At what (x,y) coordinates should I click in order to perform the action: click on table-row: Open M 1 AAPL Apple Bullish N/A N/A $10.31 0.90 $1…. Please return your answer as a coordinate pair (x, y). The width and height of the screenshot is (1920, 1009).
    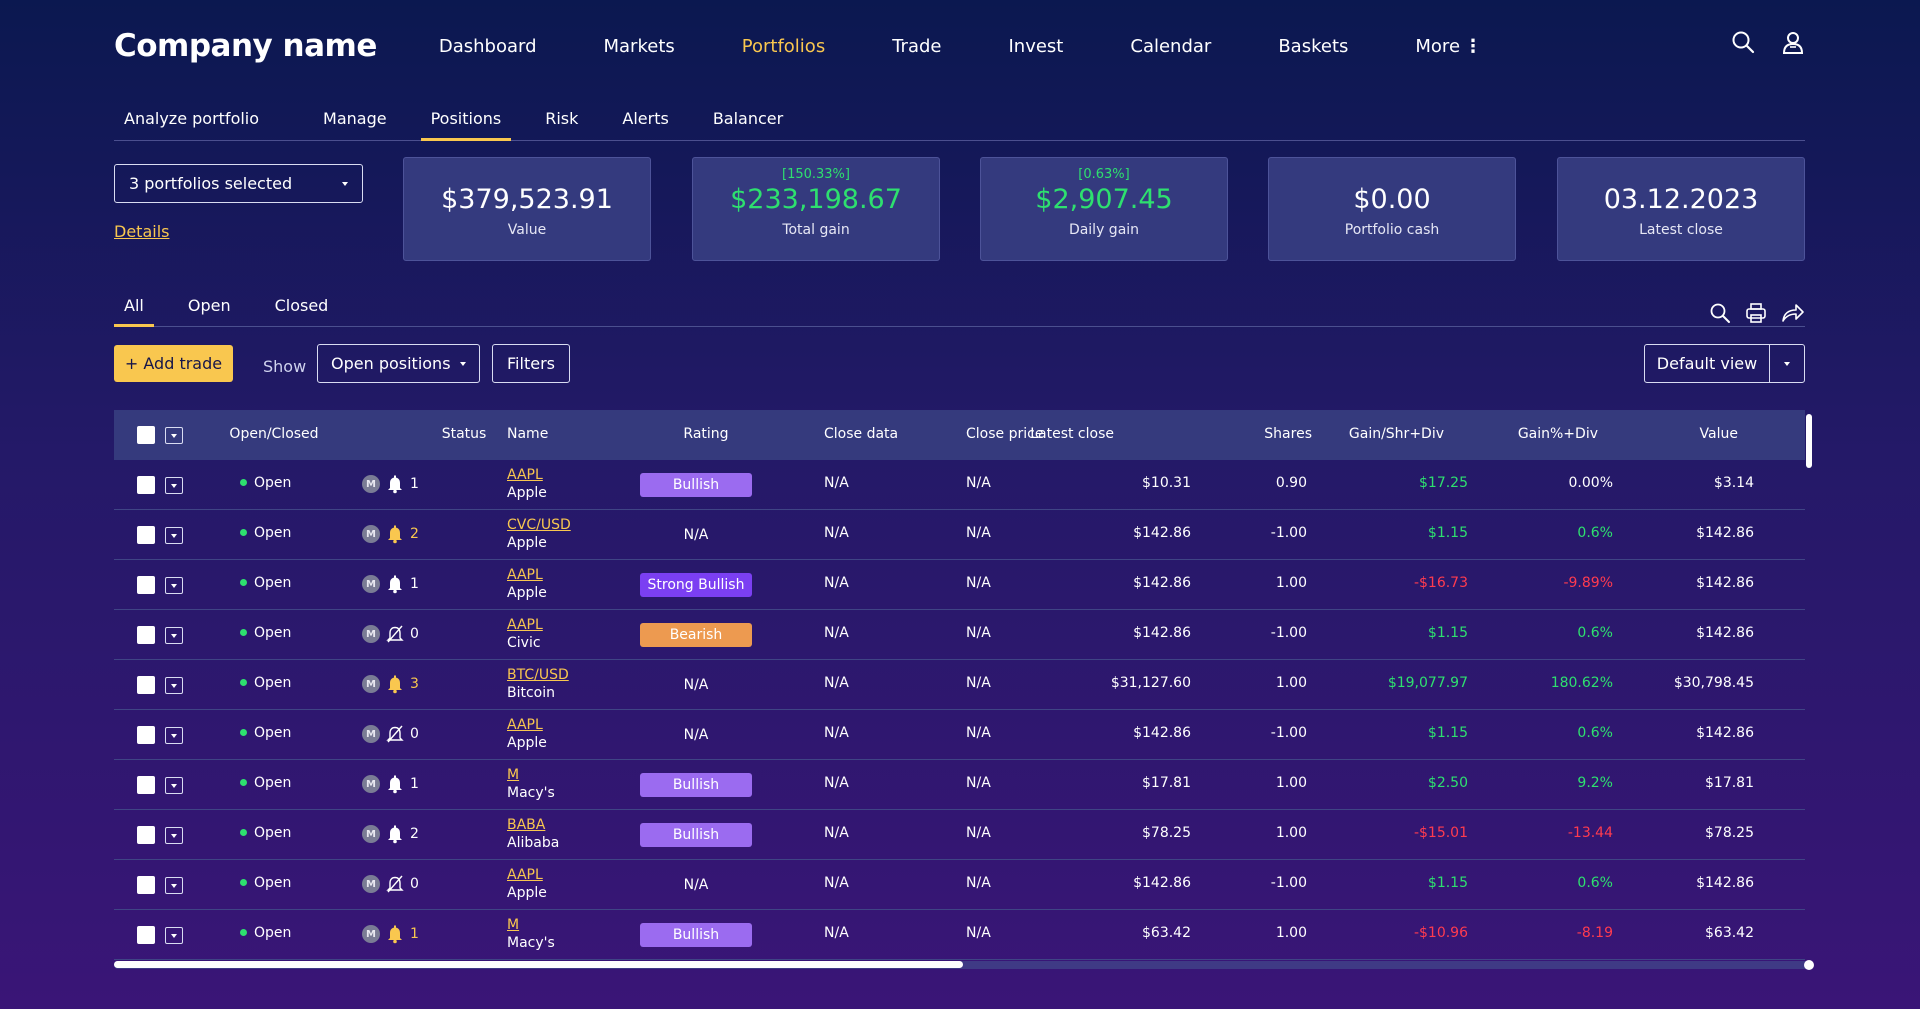
    Looking at the image, I should click on (959, 485).